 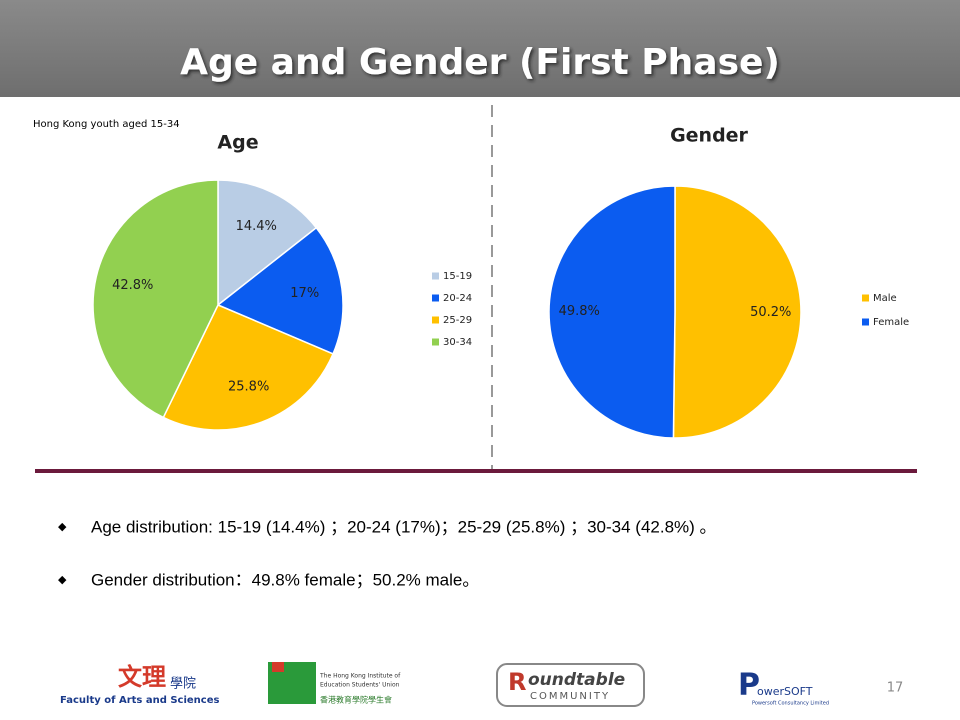 I want to click on logo-text: 香港教育學院學生會, so click(x=356, y=700).